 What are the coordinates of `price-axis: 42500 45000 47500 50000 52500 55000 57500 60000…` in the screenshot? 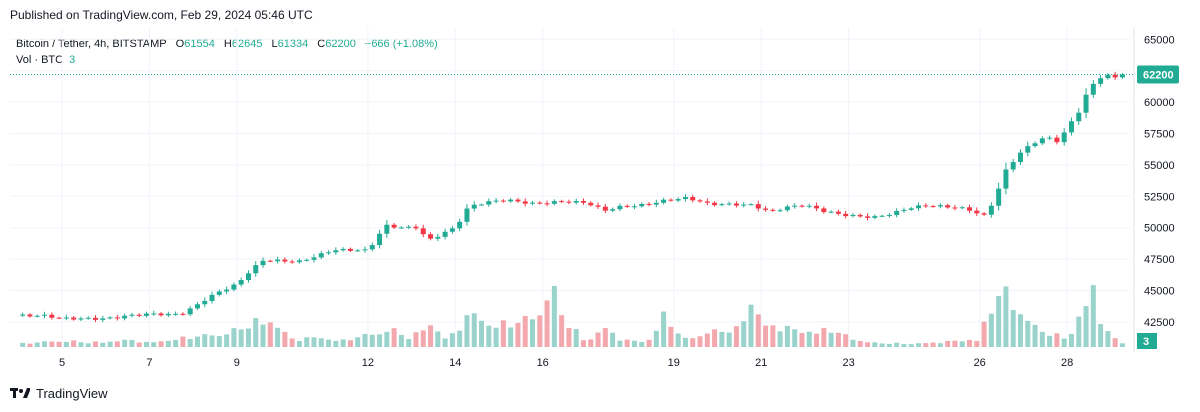 It's located at (1159, 181).